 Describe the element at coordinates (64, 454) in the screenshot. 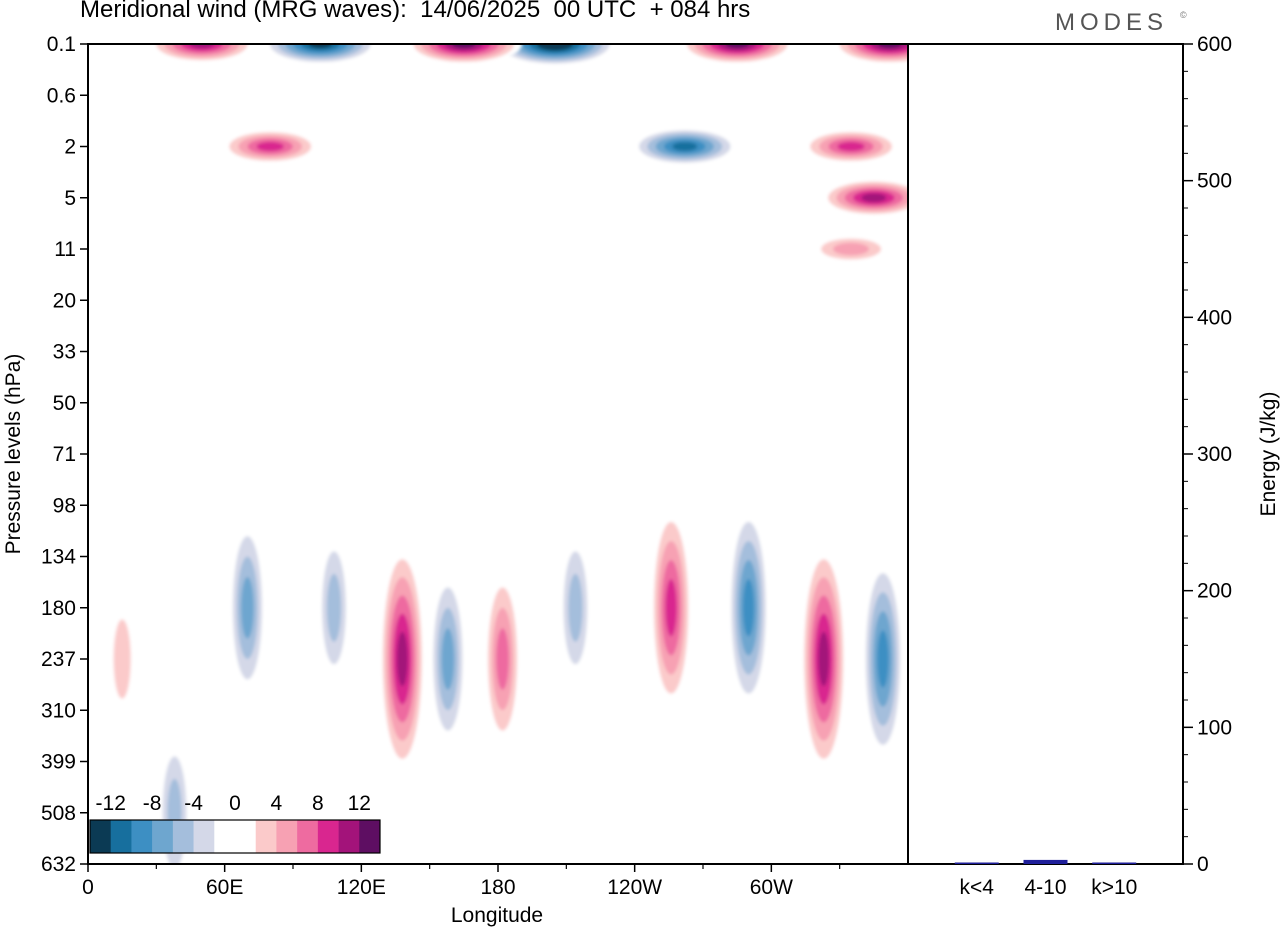

I see `y-tick-label: 71` at that location.